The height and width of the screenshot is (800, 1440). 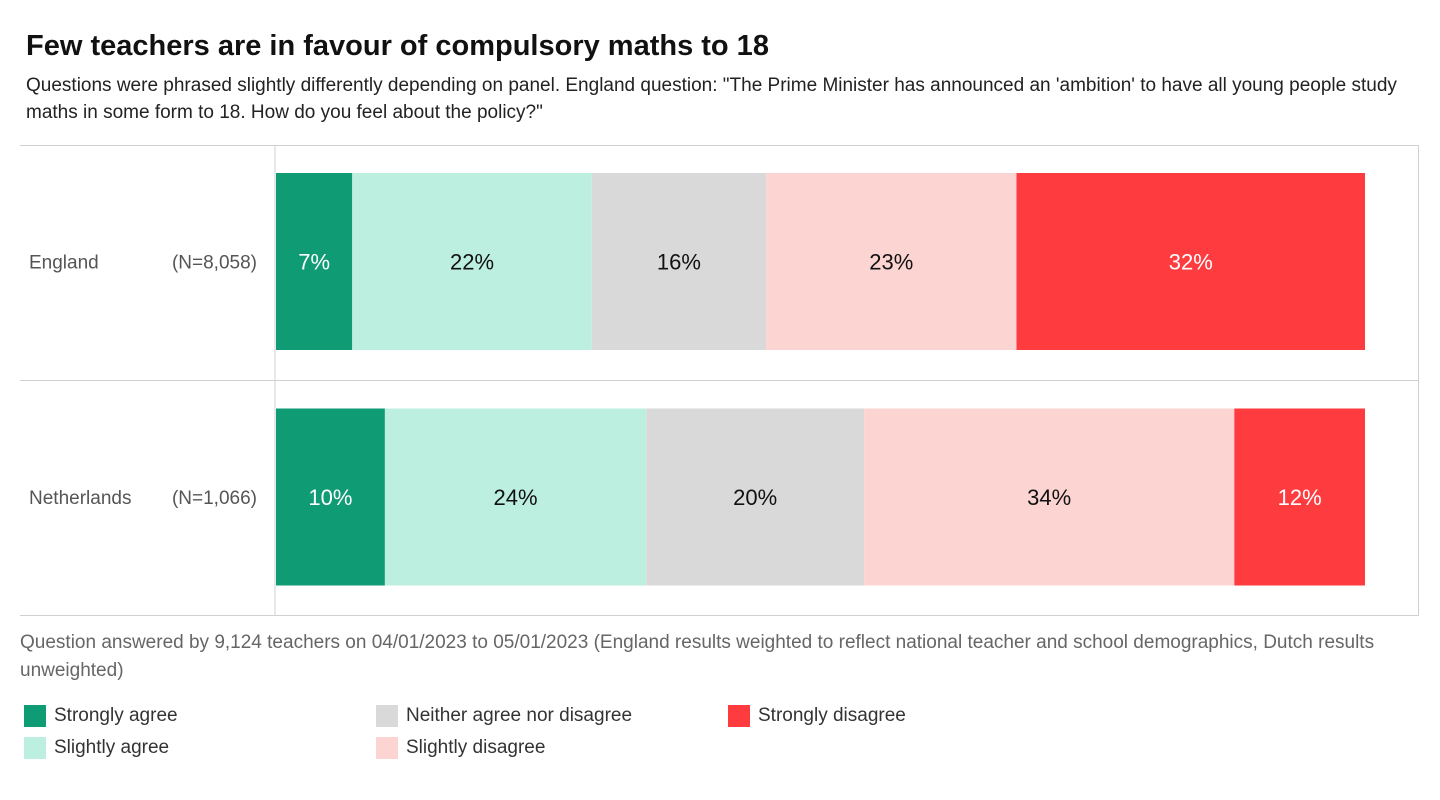 I want to click on legend-item-slightly-agree: Slightly agree, so click(x=96, y=748).